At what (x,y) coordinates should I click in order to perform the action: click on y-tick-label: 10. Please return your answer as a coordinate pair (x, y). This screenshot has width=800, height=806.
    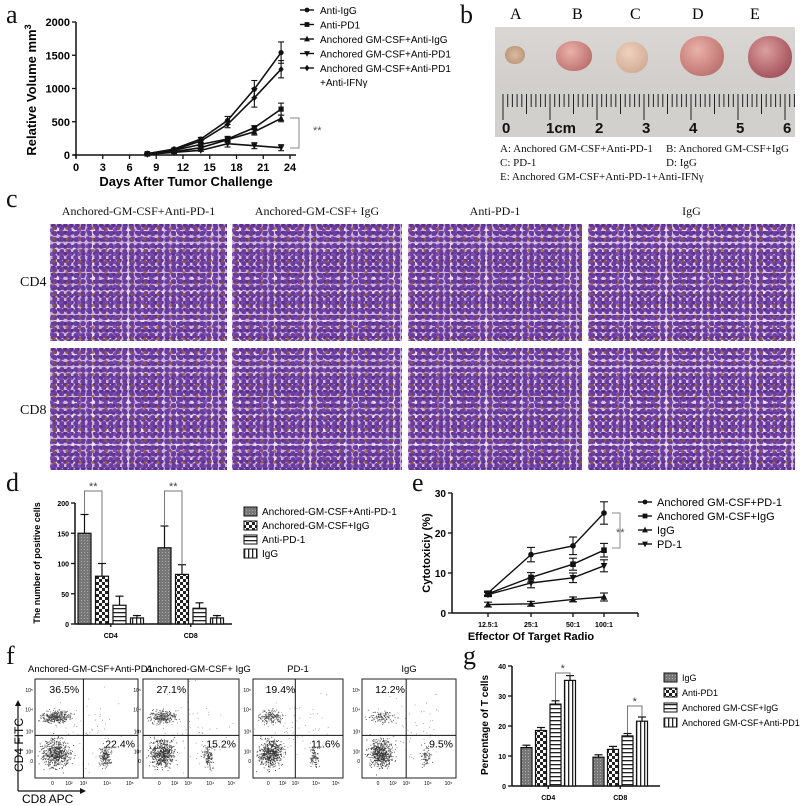
    Looking at the image, I should click on (502, 757).